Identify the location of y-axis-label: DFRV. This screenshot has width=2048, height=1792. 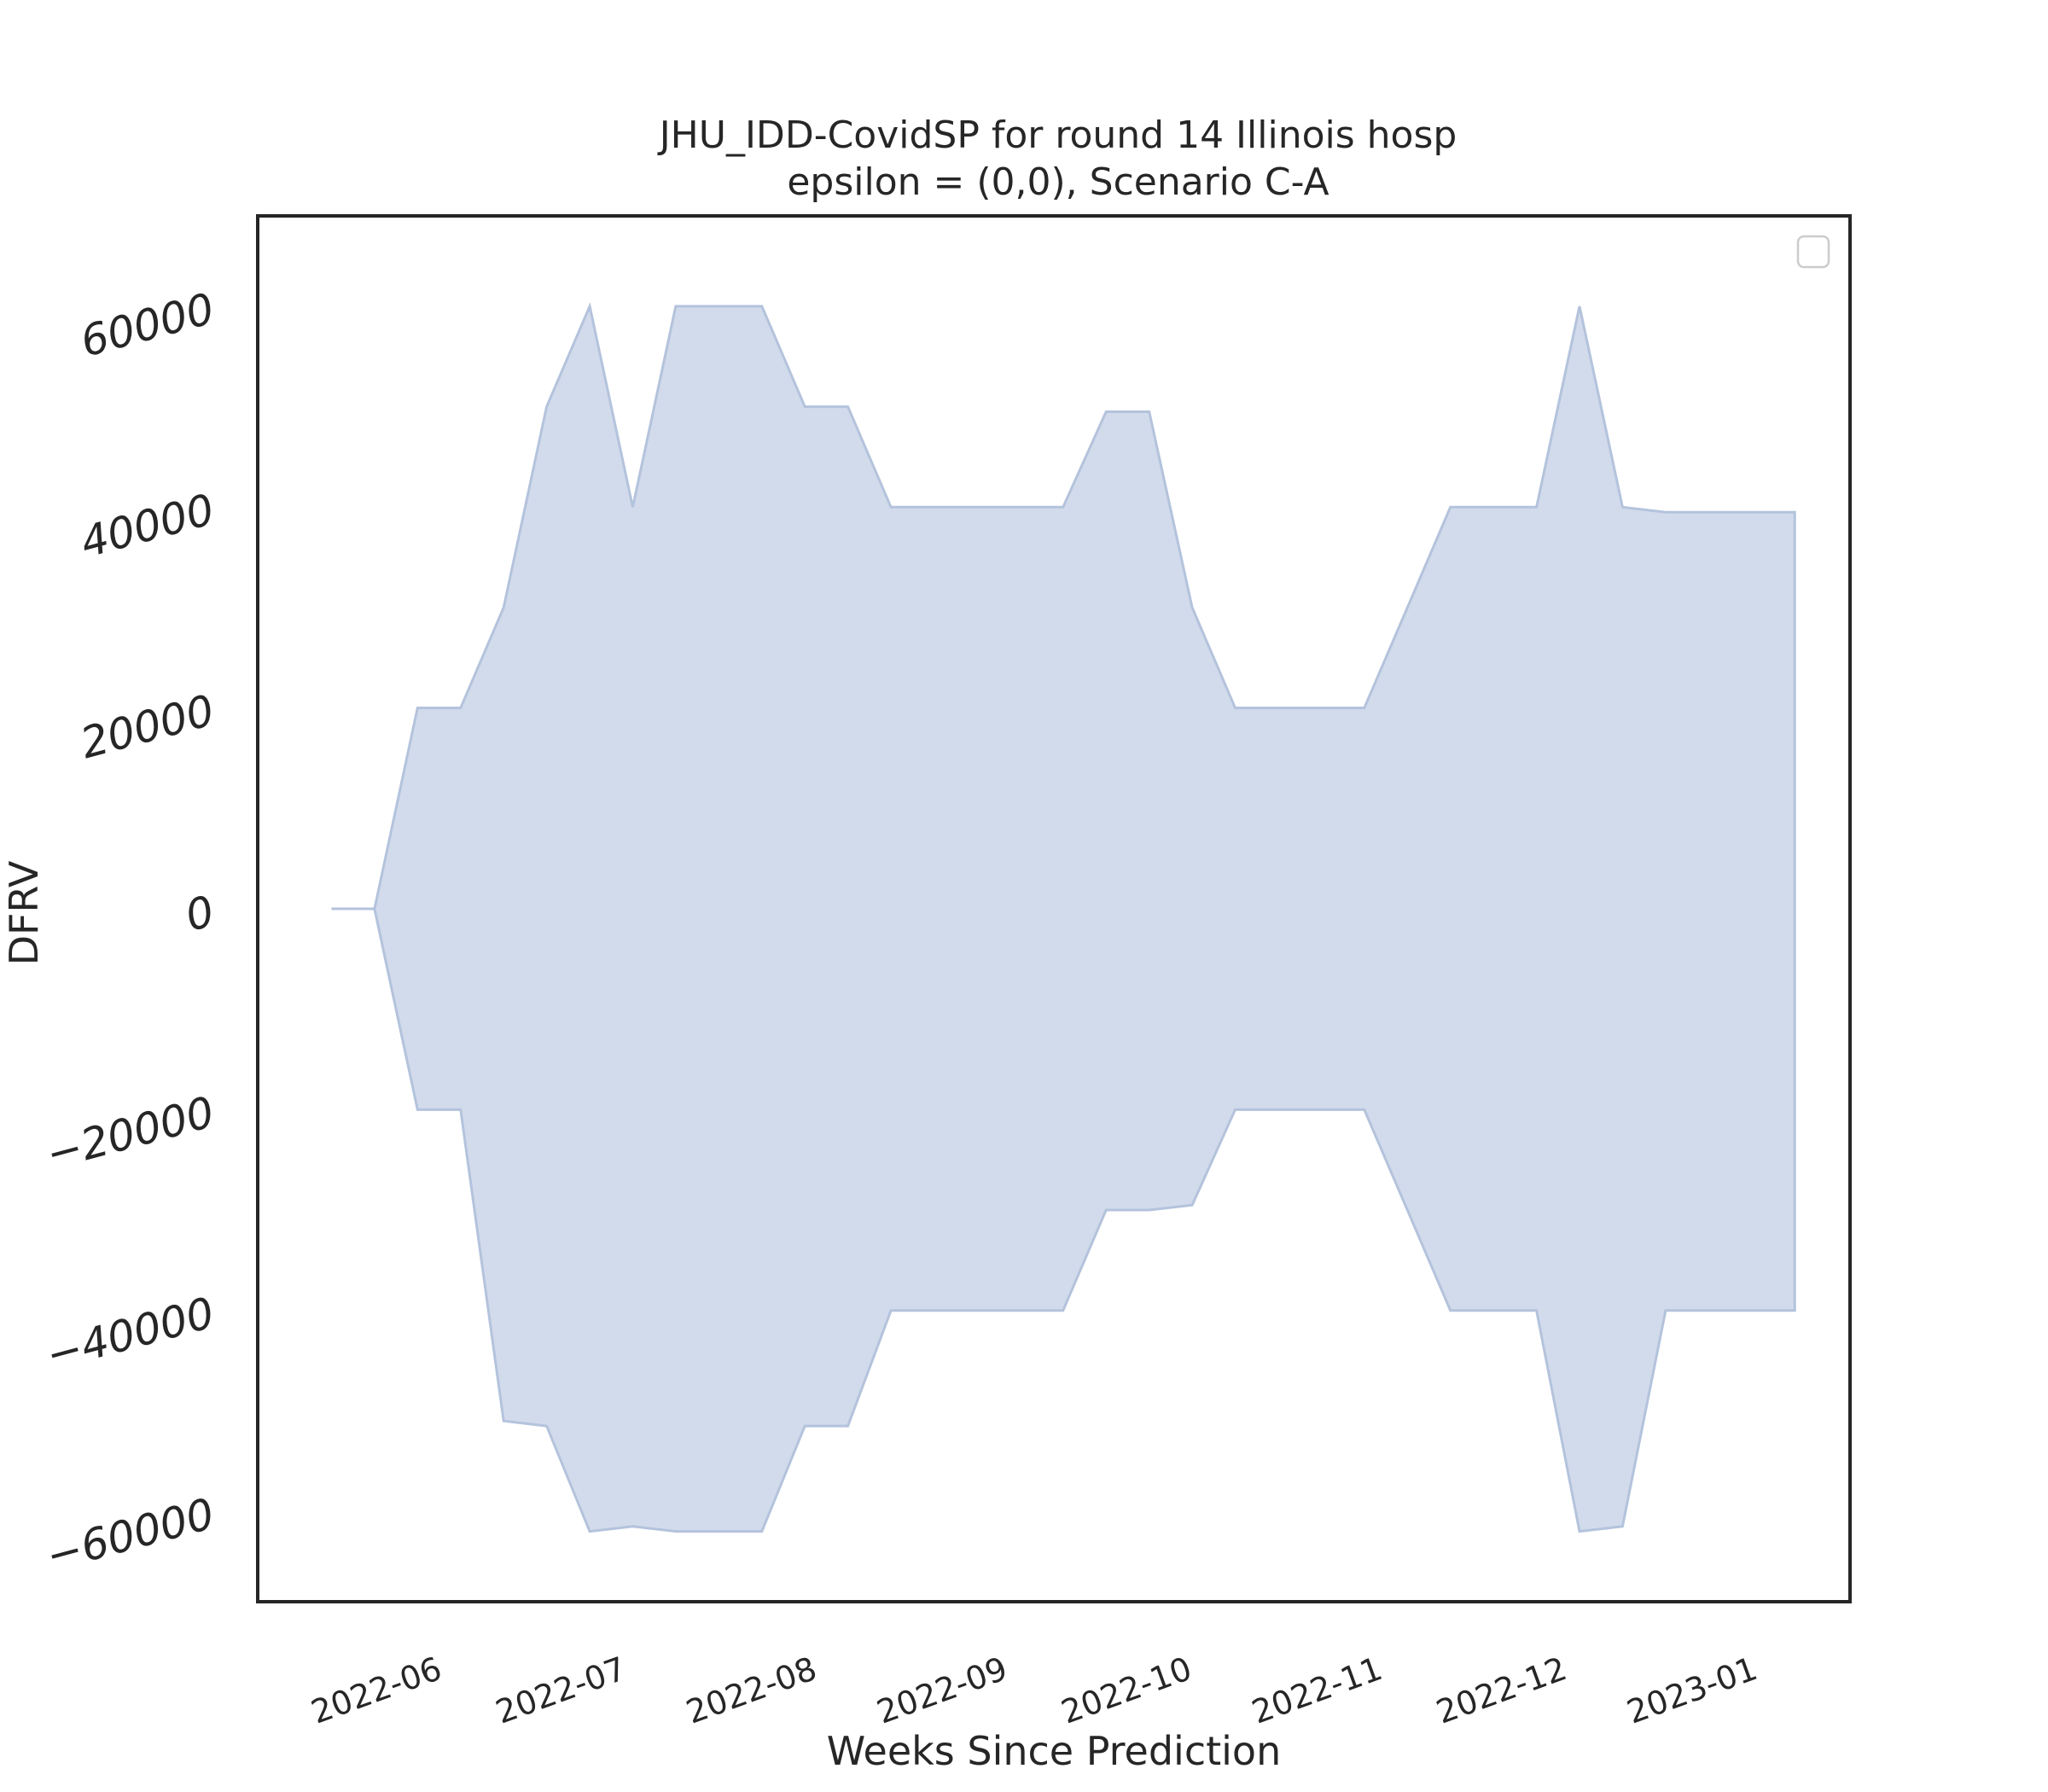
(24, 913).